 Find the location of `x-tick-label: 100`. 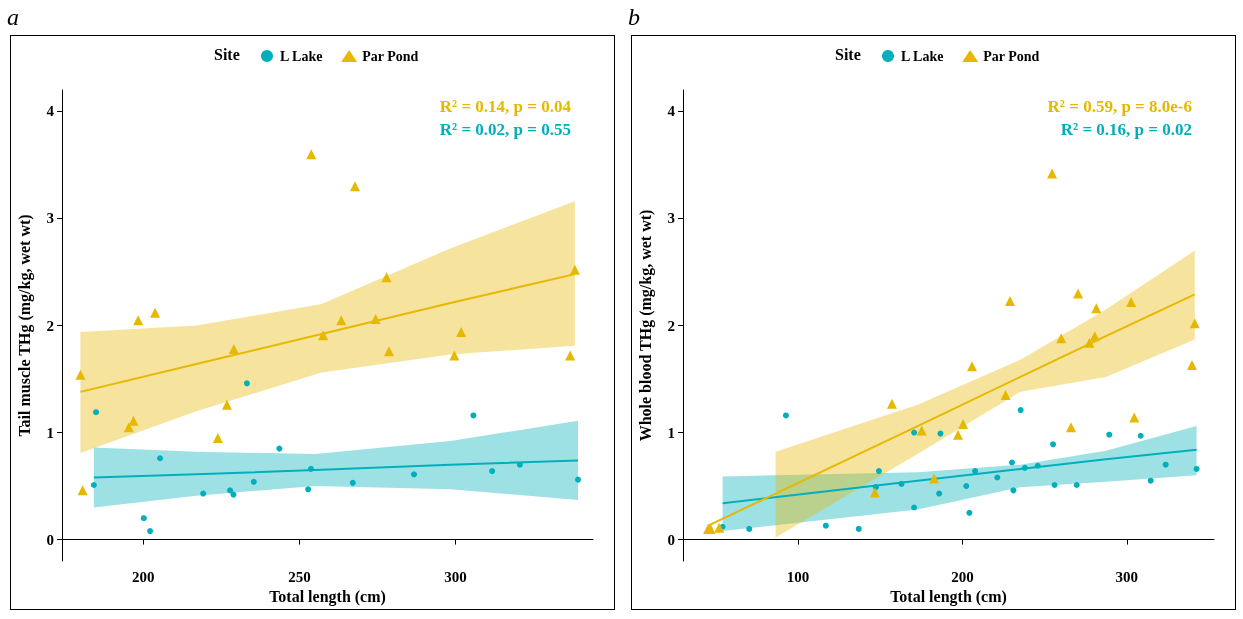

x-tick-label: 100 is located at coordinates (798, 576).